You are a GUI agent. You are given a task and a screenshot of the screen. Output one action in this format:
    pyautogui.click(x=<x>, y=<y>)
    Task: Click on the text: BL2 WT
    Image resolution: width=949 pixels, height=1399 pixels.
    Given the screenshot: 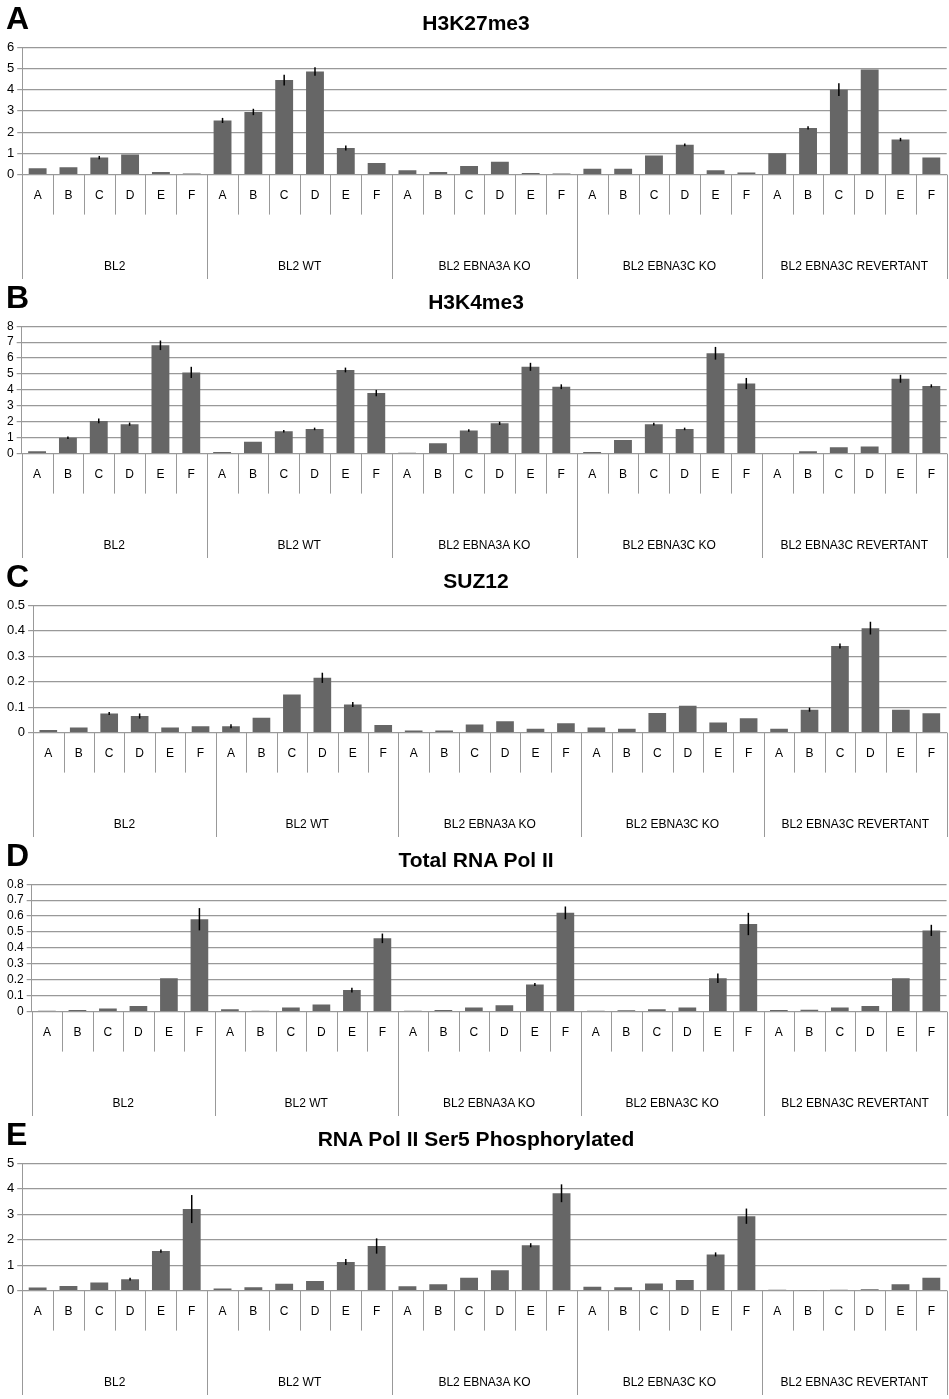 What is the action you would take?
    pyautogui.click(x=307, y=823)
    